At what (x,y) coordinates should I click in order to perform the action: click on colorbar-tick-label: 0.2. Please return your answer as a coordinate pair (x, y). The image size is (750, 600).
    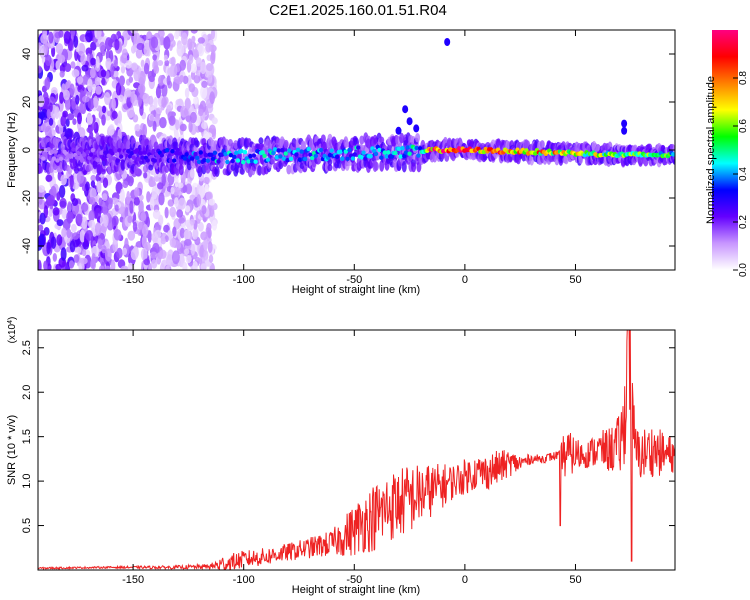
    Looking at the image, I should click on (743, 222).